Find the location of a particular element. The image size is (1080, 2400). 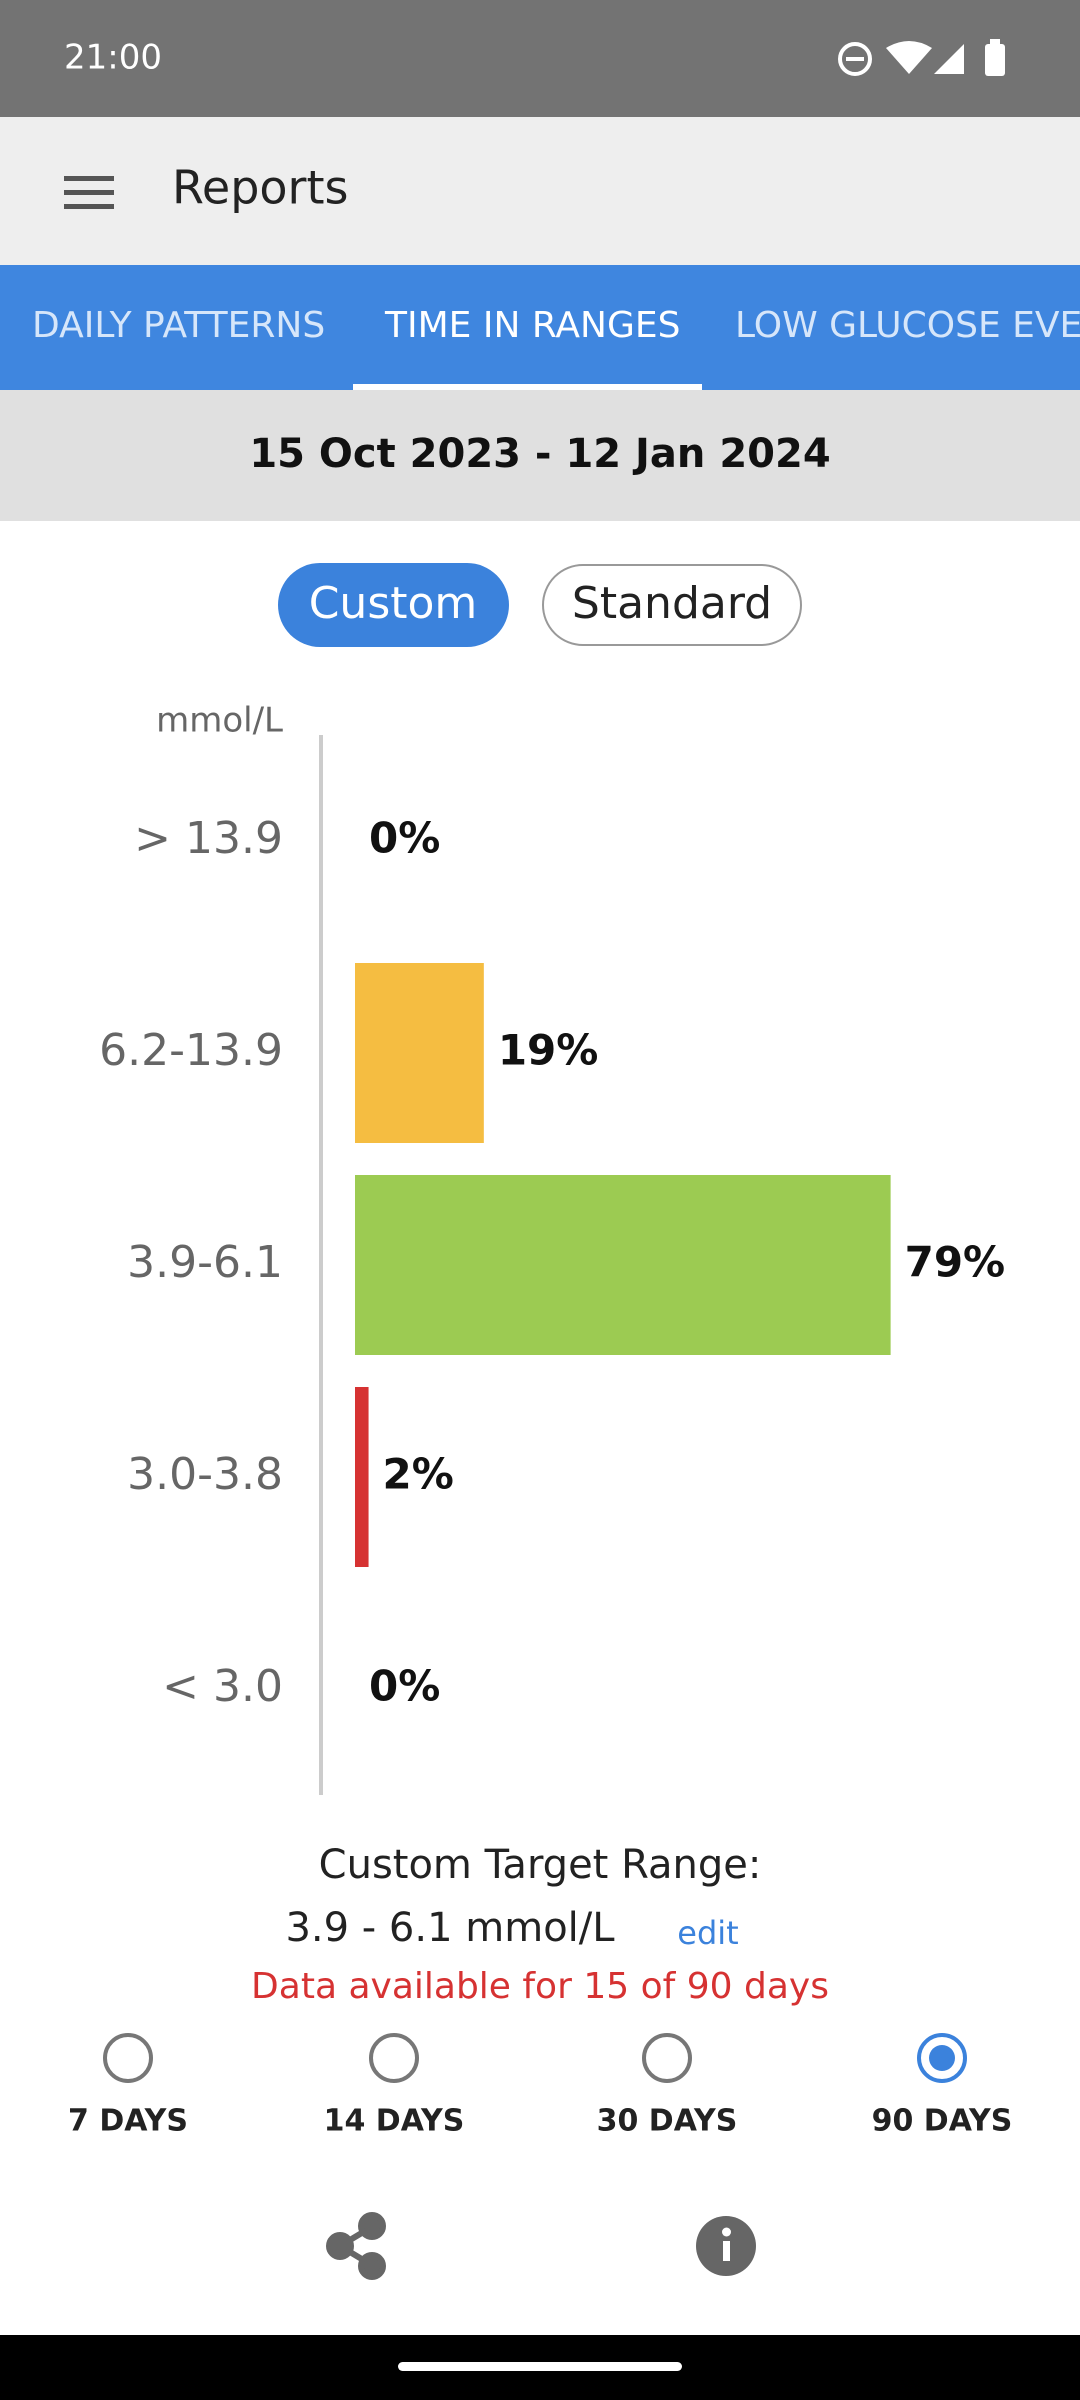

share-button is located at coordinates (356, 2246).